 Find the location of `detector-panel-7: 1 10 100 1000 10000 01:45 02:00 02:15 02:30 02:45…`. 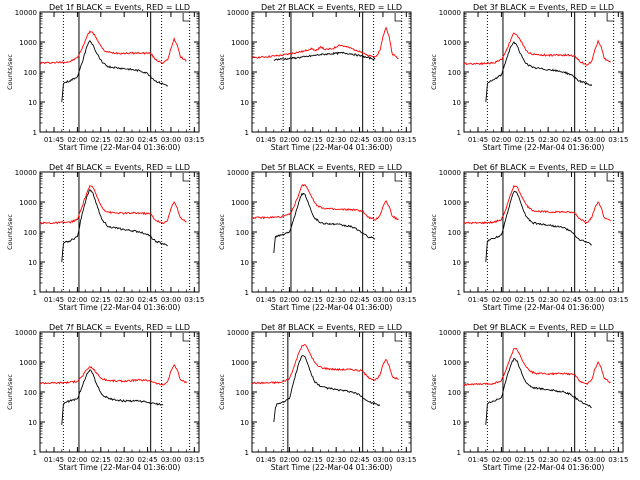

detector-panel-7: 1 10 100 1000 10000 01:45 02:00 02:15 02:30 02:45… is located at coordinates (105, 397).